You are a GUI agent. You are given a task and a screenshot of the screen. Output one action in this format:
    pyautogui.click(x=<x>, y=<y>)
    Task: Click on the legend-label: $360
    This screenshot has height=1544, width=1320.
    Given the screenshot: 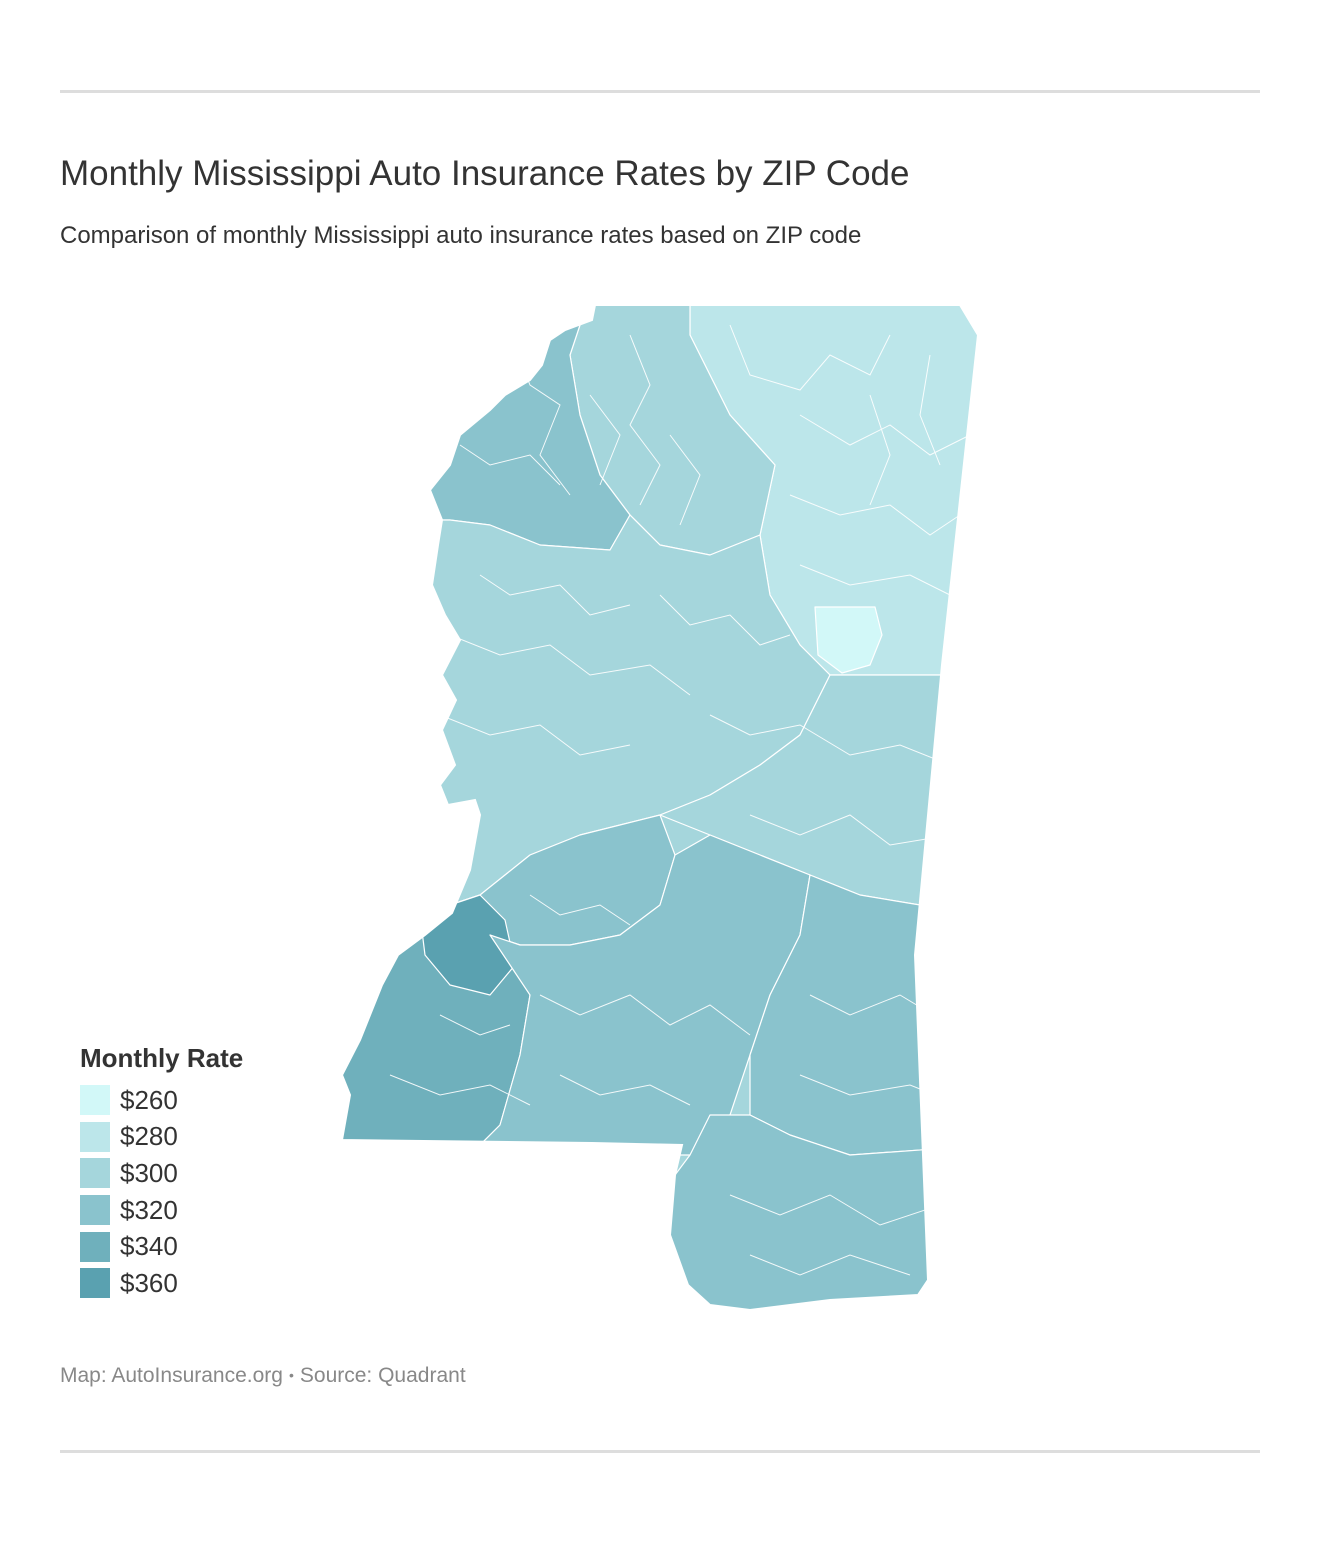 What is the action you would take?
    pyautogui.click(x=149, y=1282)
    